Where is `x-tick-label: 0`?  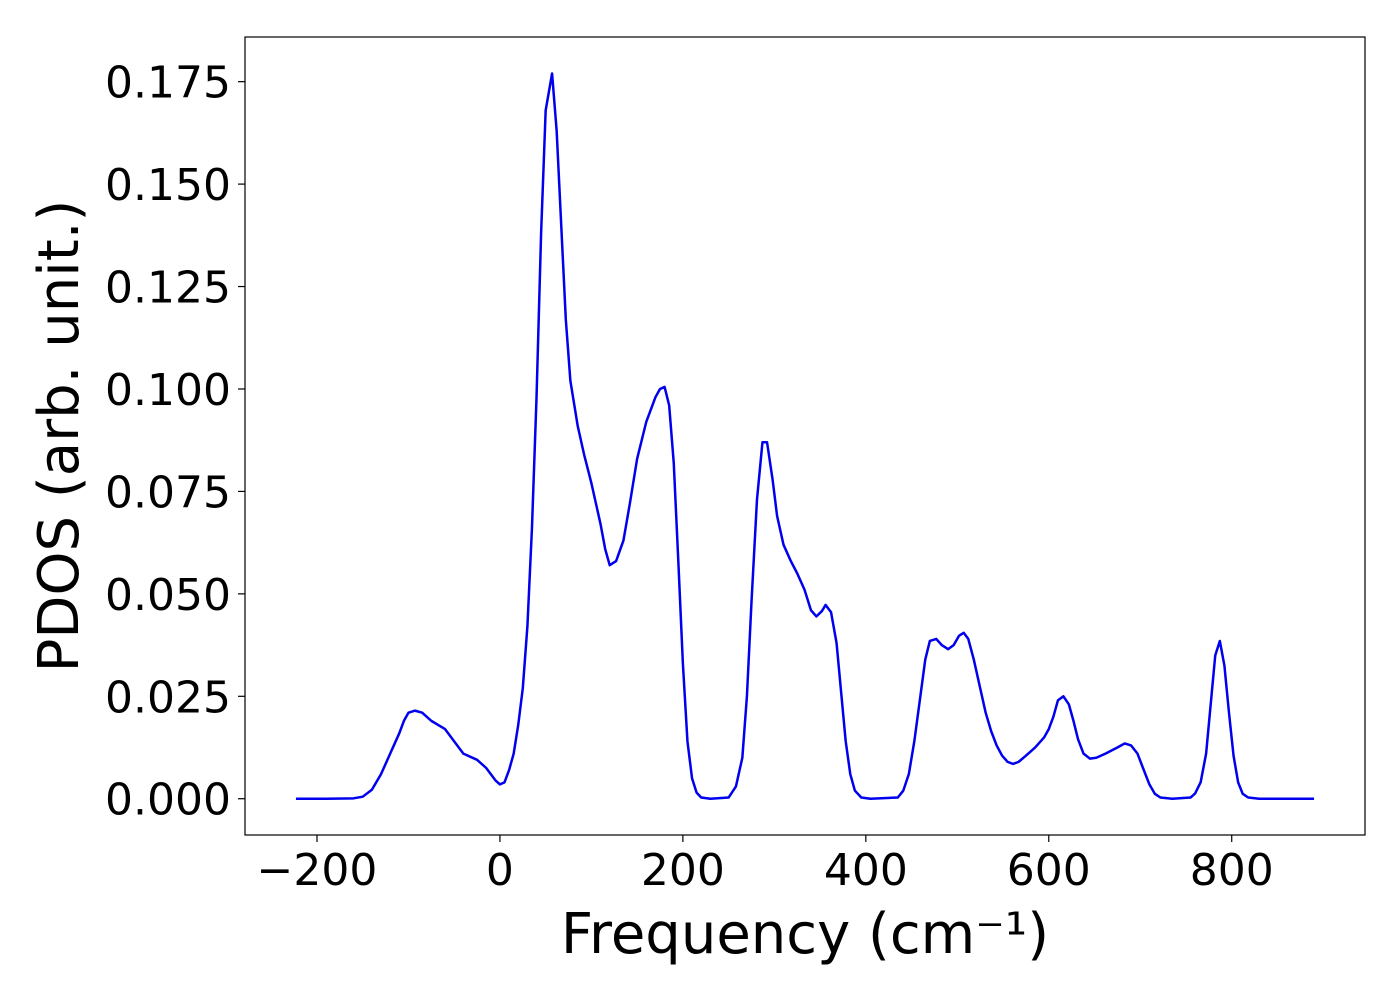
x-tick-label: 0 is located at coordinates (500, 870).